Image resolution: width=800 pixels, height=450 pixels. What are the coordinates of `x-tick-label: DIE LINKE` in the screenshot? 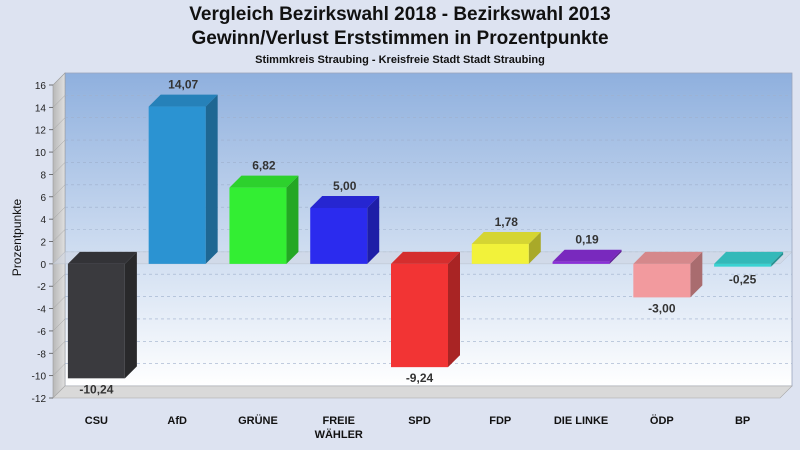 It's located at (581, 421).